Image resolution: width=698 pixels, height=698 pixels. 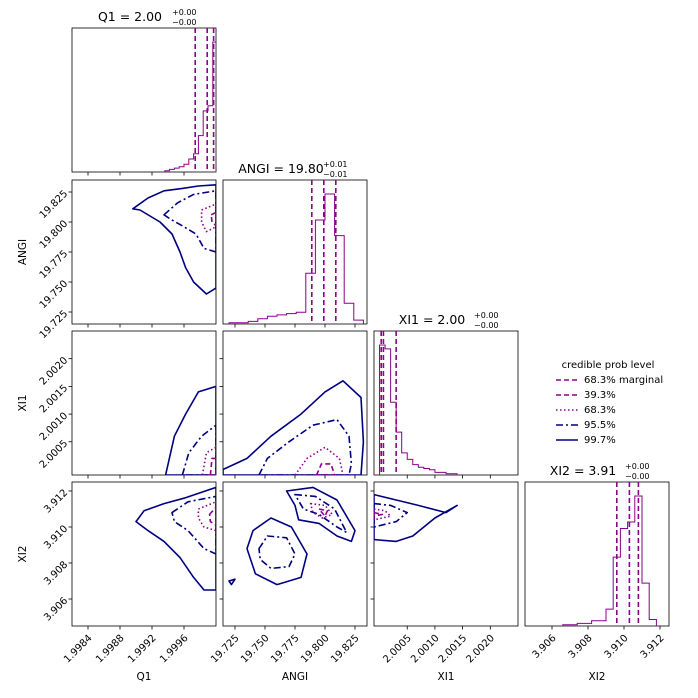 I want to click on legend-label-2: 68.3%, so click(x=600, y=410).